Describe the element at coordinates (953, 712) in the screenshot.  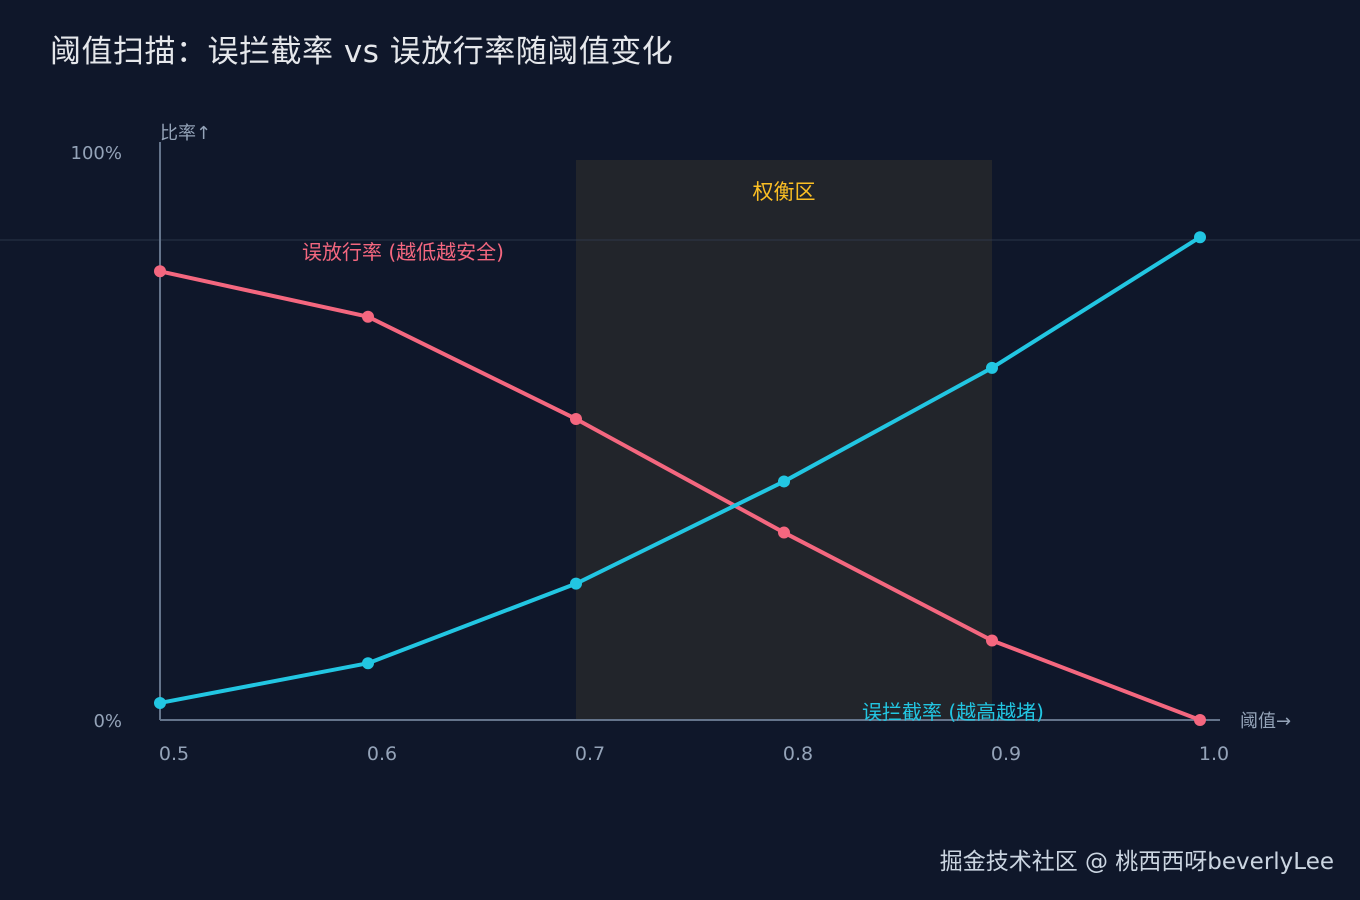
I see `series-label-1: 误拦截率 (越高越堵)` at that location.